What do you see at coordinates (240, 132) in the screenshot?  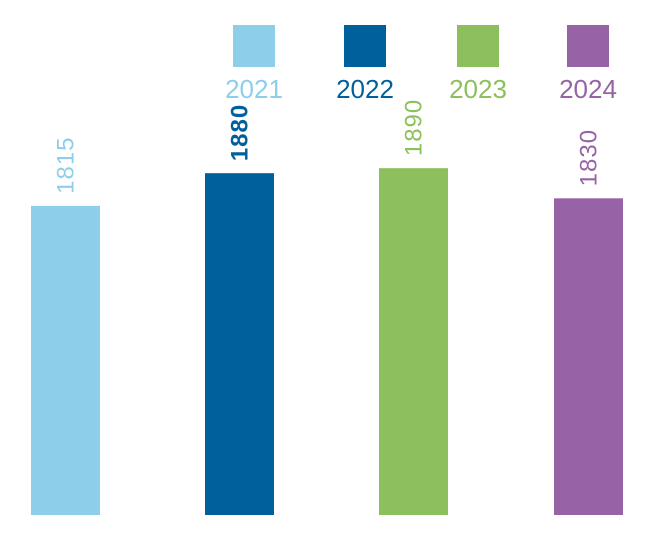 I see `value-label-2022: 1880` at bounding box center [240, 132].